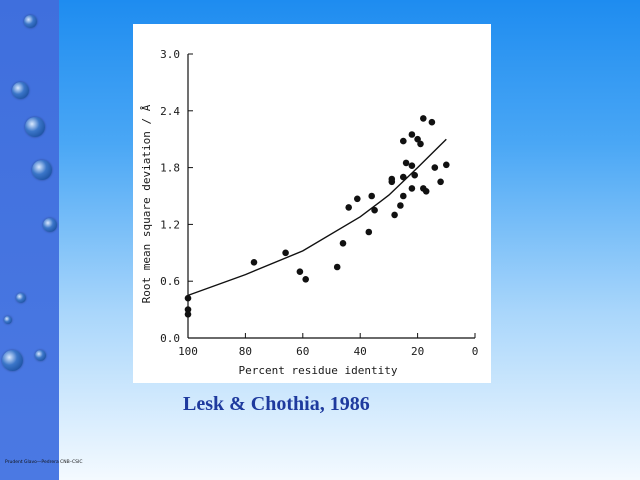  What do you see at coordinates (245, 351) in the screenshot?
I see `x-tick-label: 80` at bounding box center [245, 351].